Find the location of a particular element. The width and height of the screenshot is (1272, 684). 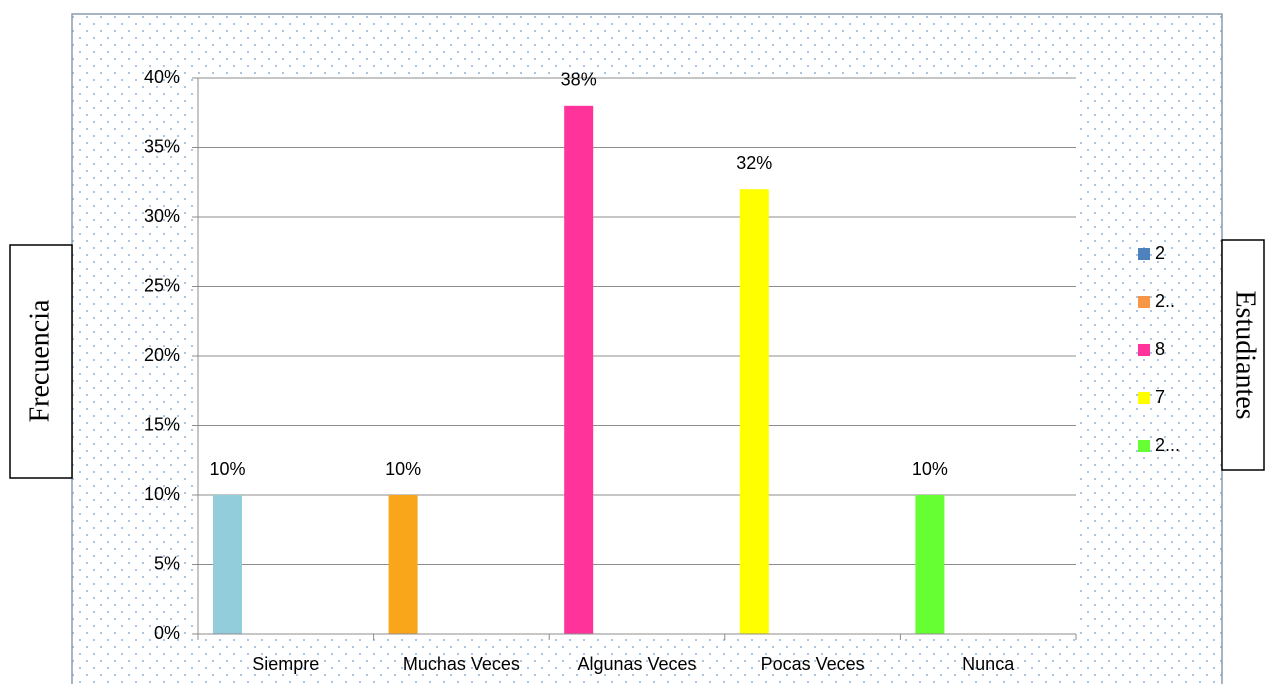

data-label: 38% is located at coordinates (579, 80).